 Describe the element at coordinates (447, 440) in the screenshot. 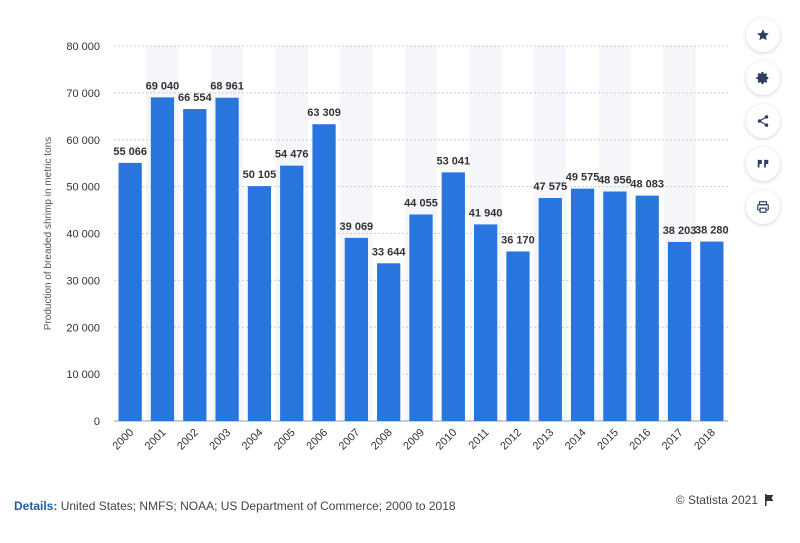

I see `x-tick-label: 2010` at that location.